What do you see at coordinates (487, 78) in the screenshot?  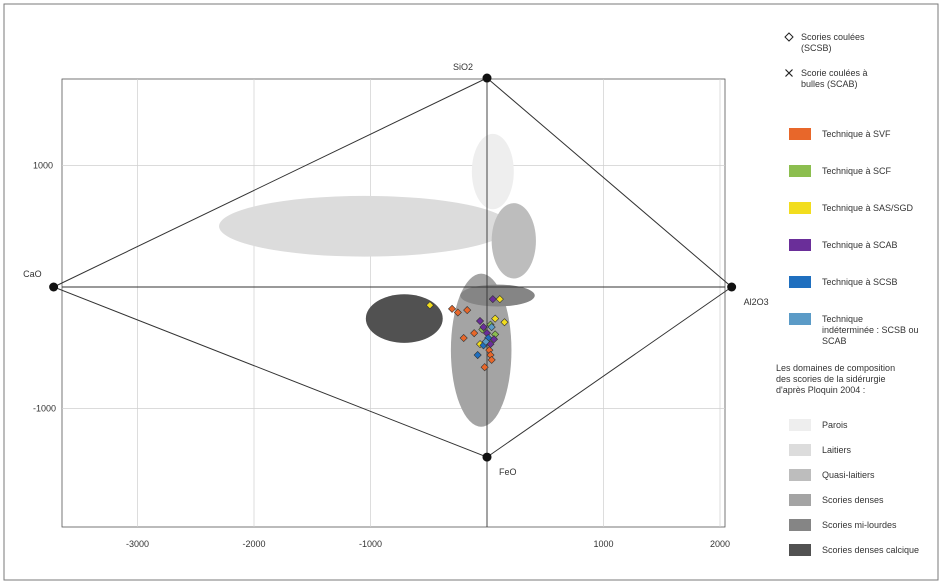 I see `vertex-point-top` at bounding box center [487, 78].